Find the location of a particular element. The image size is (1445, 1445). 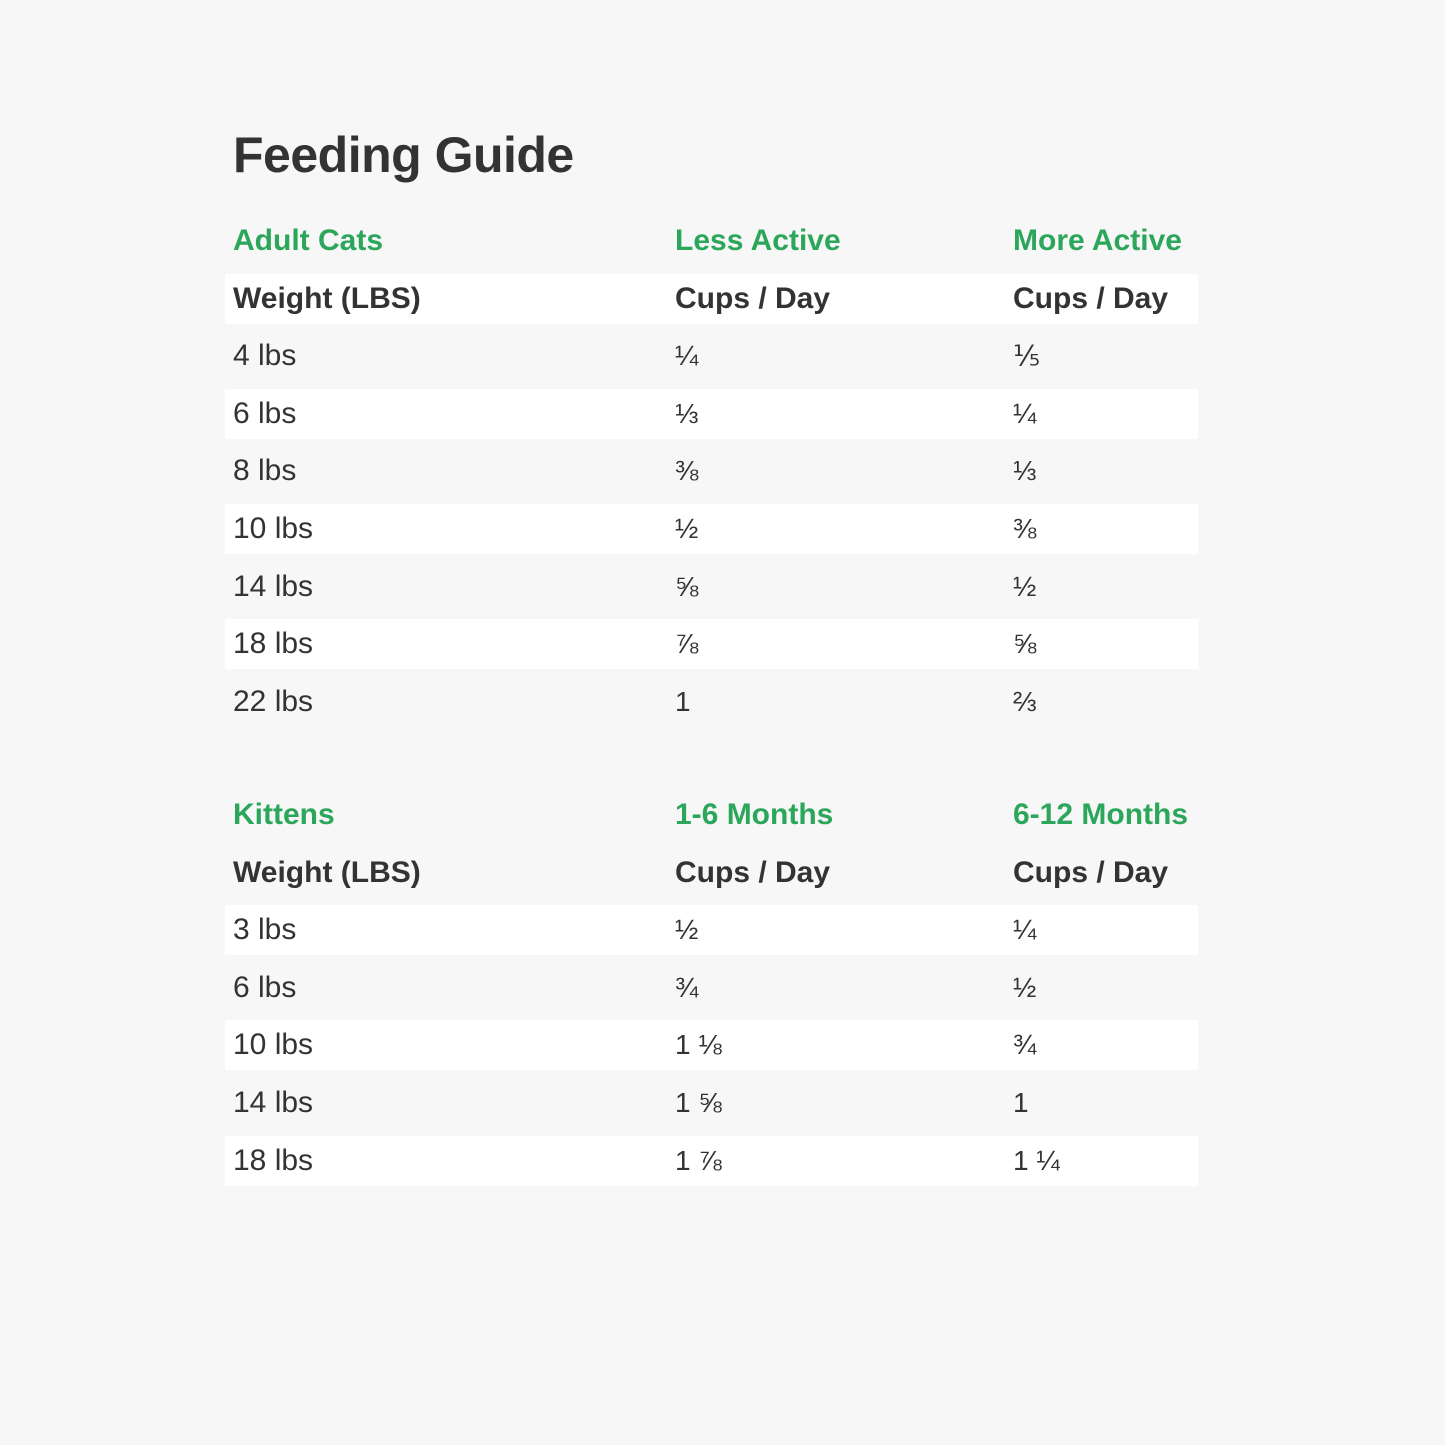

table-row: 10 lbs ½ ⅜ is located at coordinates (711, 528).